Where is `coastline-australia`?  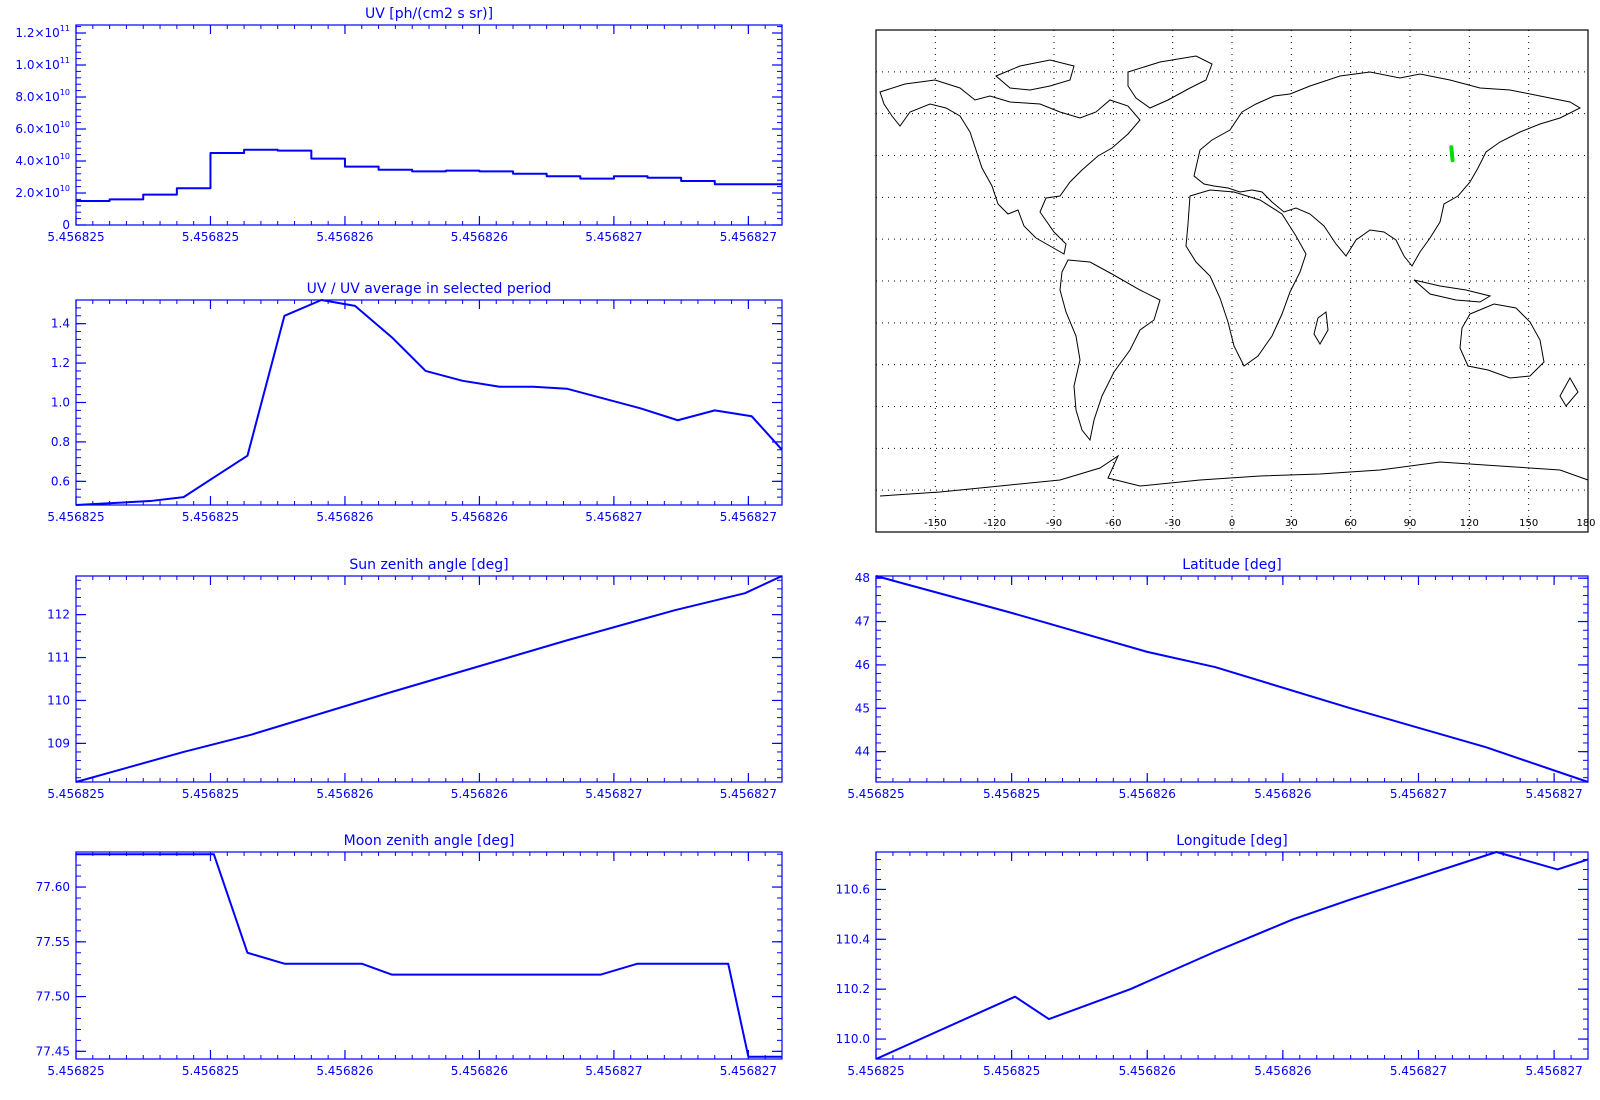
coastline-australia is located at coordinates (1502, 341).